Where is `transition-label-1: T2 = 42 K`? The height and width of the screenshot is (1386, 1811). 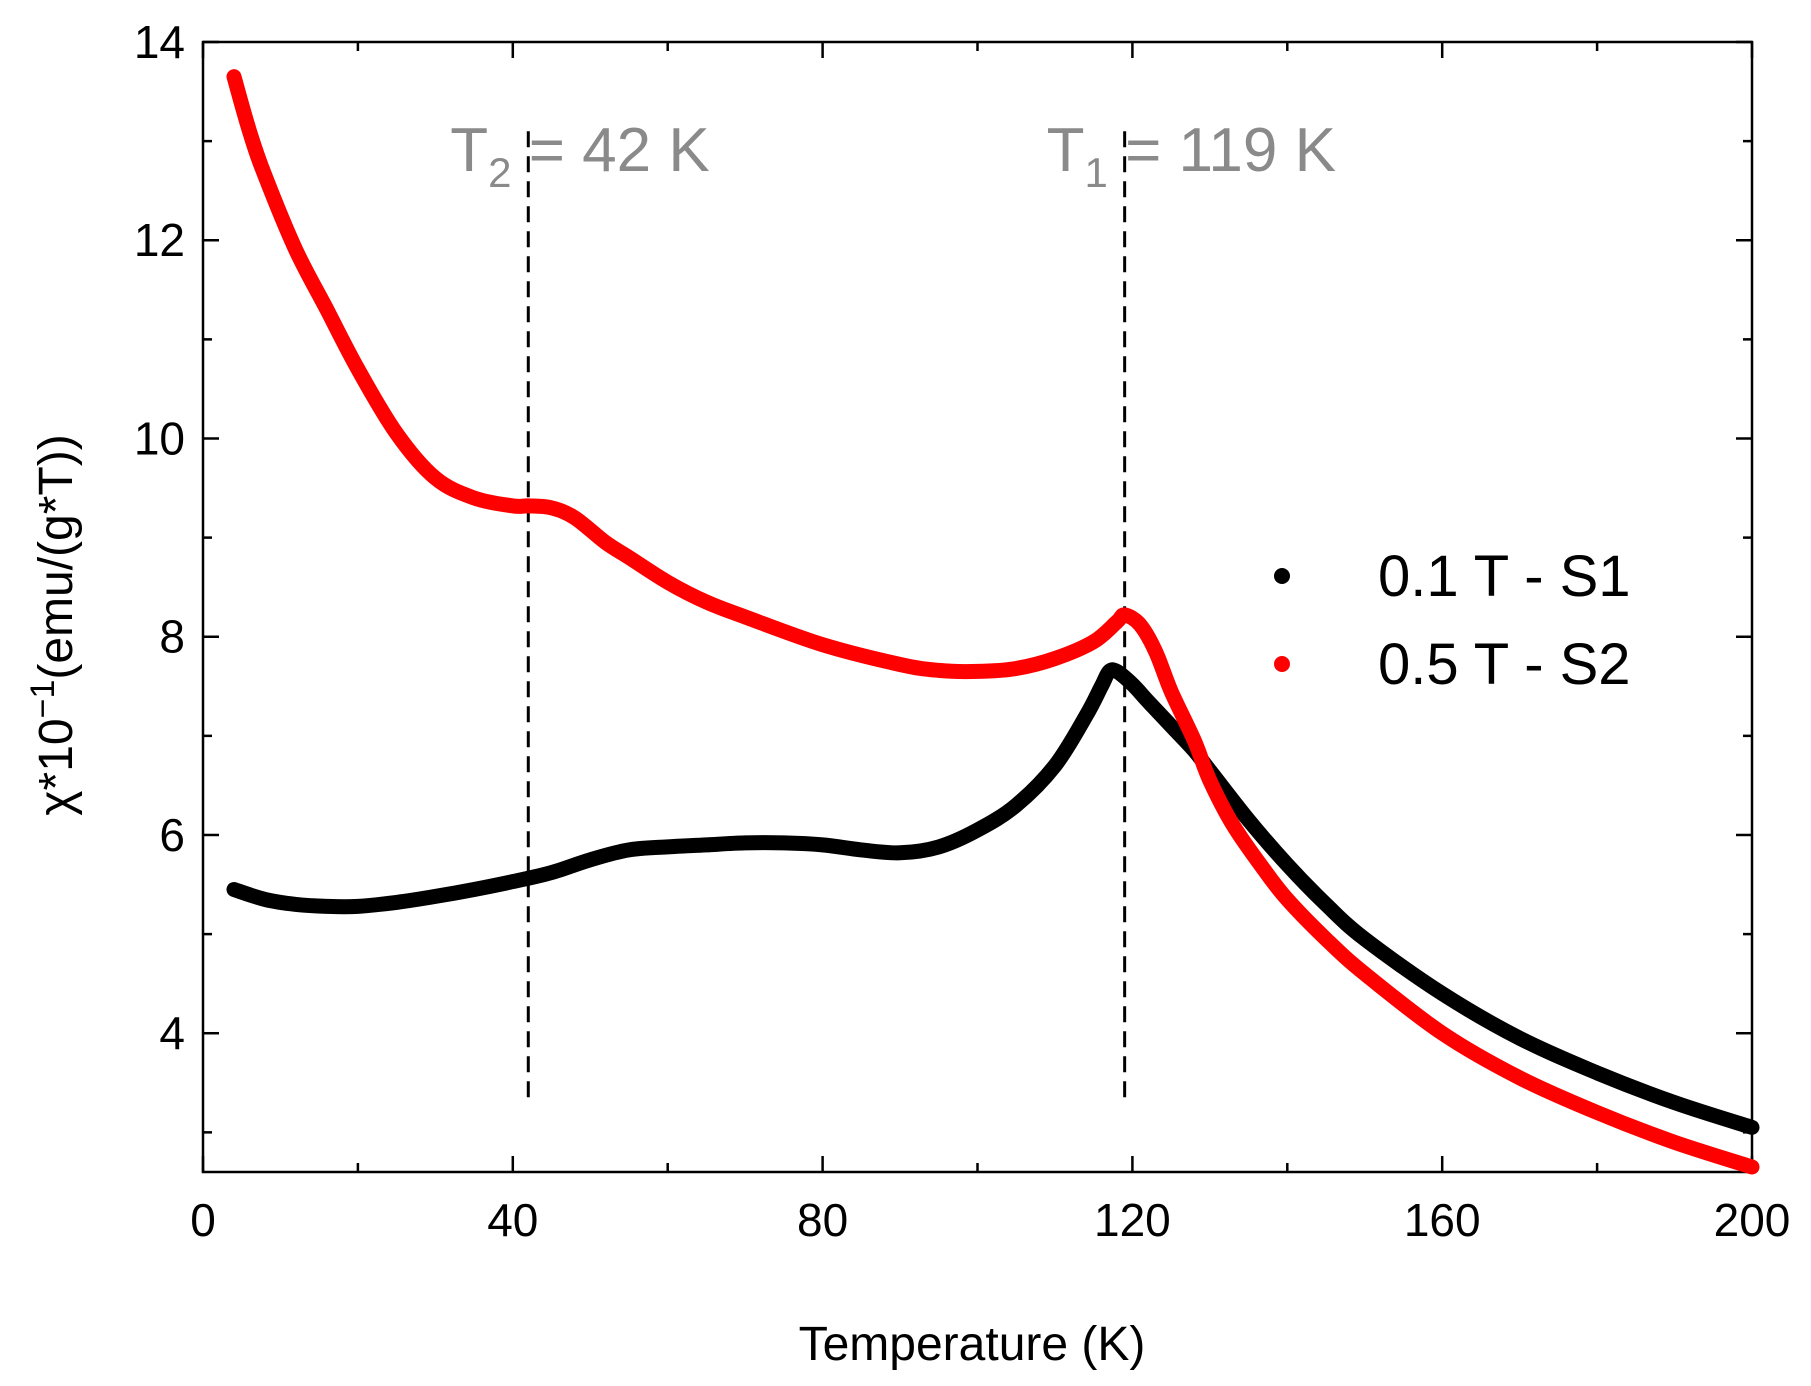
transition-label-1: T2 = 42 K is located at coordinates (579, 156).